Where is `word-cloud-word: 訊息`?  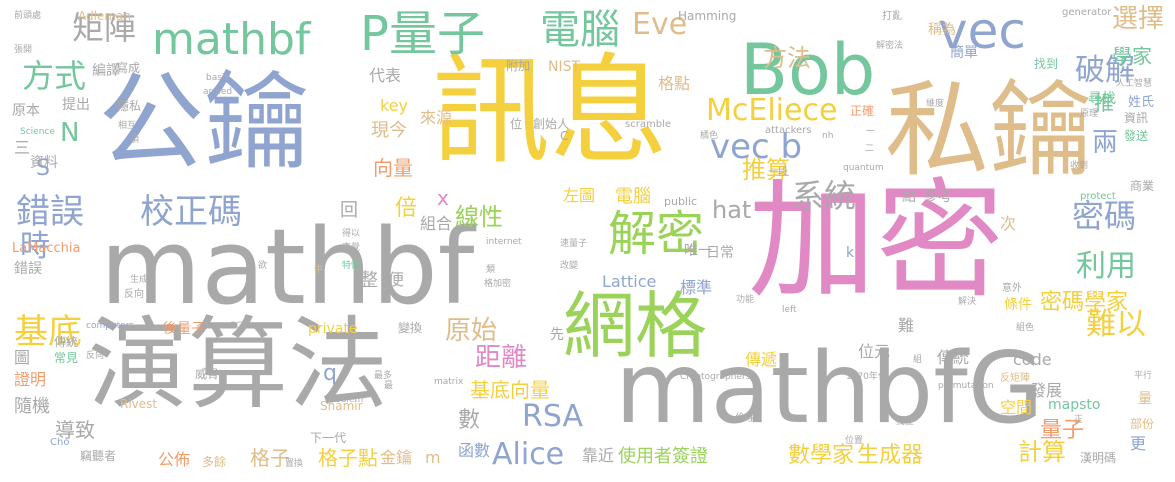
word-cloud-word: 訊息 is located at coordinates (550, 111).